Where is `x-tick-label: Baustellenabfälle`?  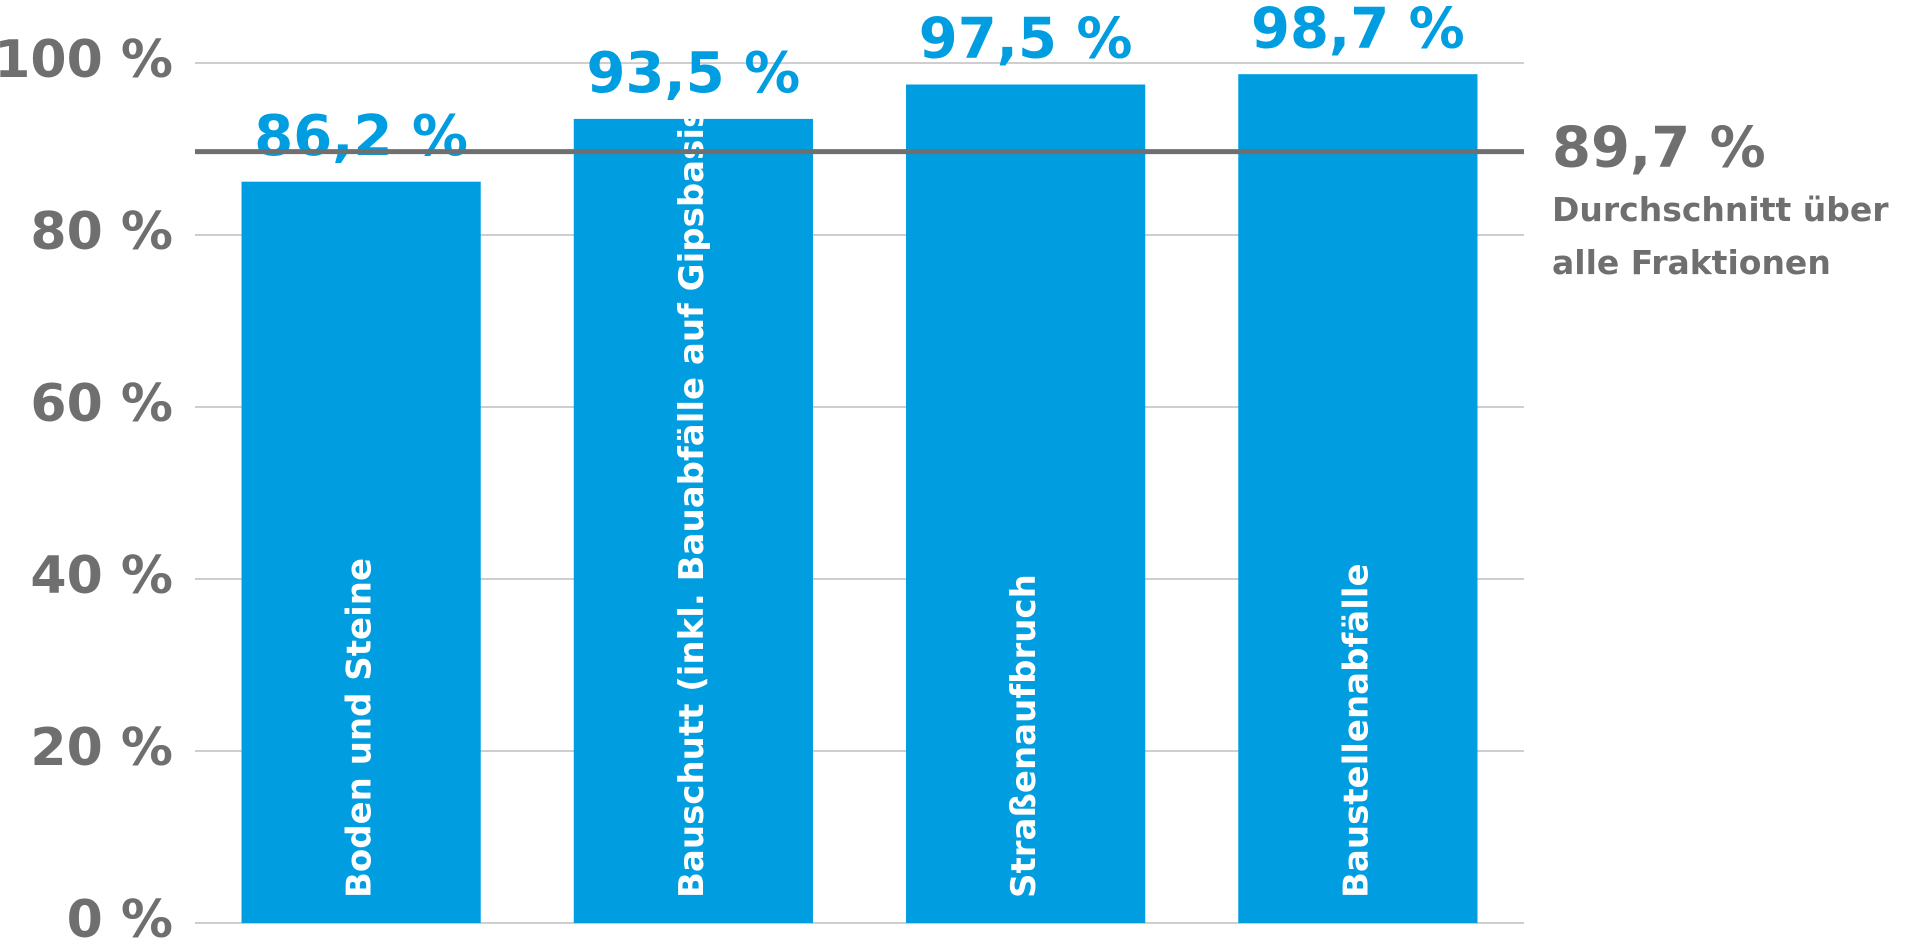 x-tick-label: Baustellenabfälle is located at coordinates (1356, 730).